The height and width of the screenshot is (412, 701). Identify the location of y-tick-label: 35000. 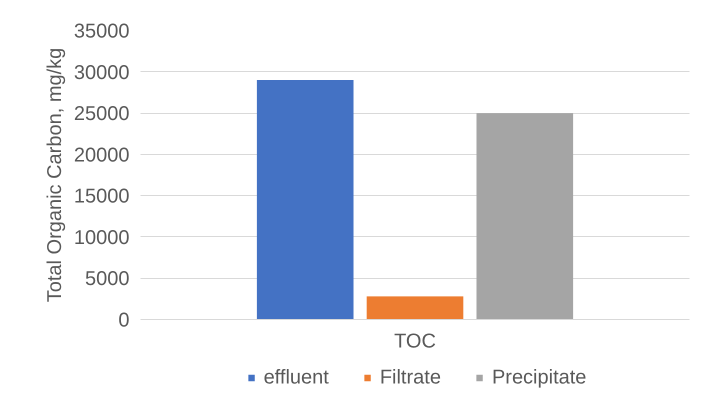
(102, 31).